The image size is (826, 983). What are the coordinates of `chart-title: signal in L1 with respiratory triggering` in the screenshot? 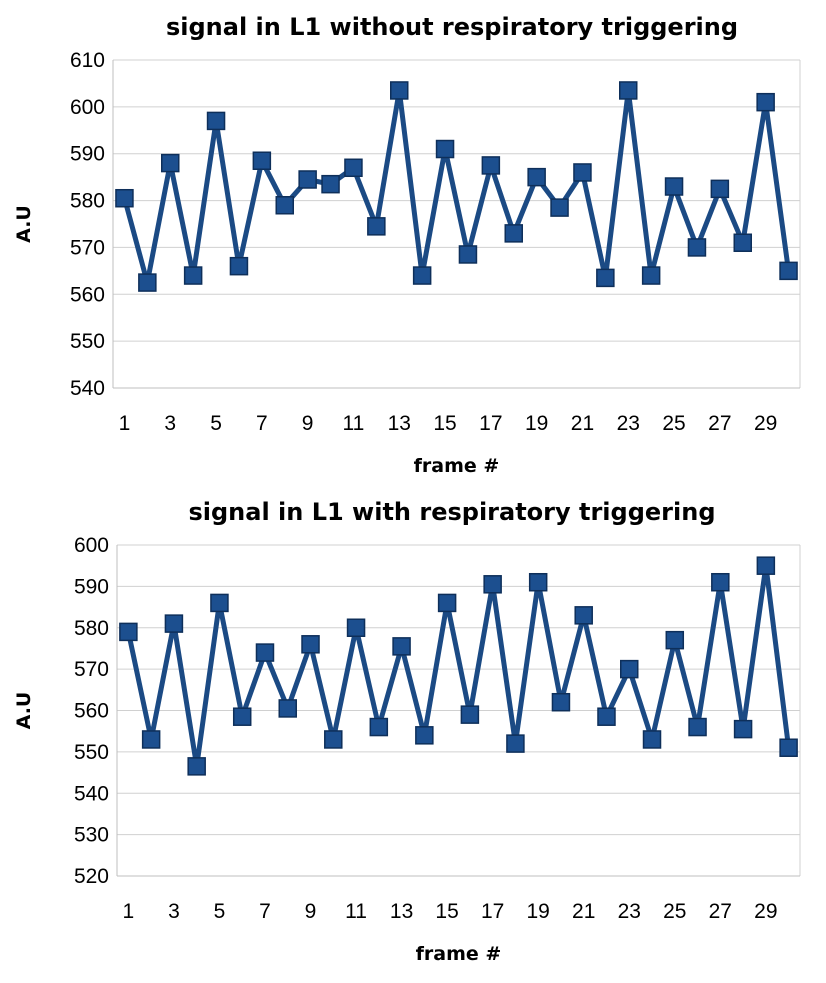 It's located at (451, 512).